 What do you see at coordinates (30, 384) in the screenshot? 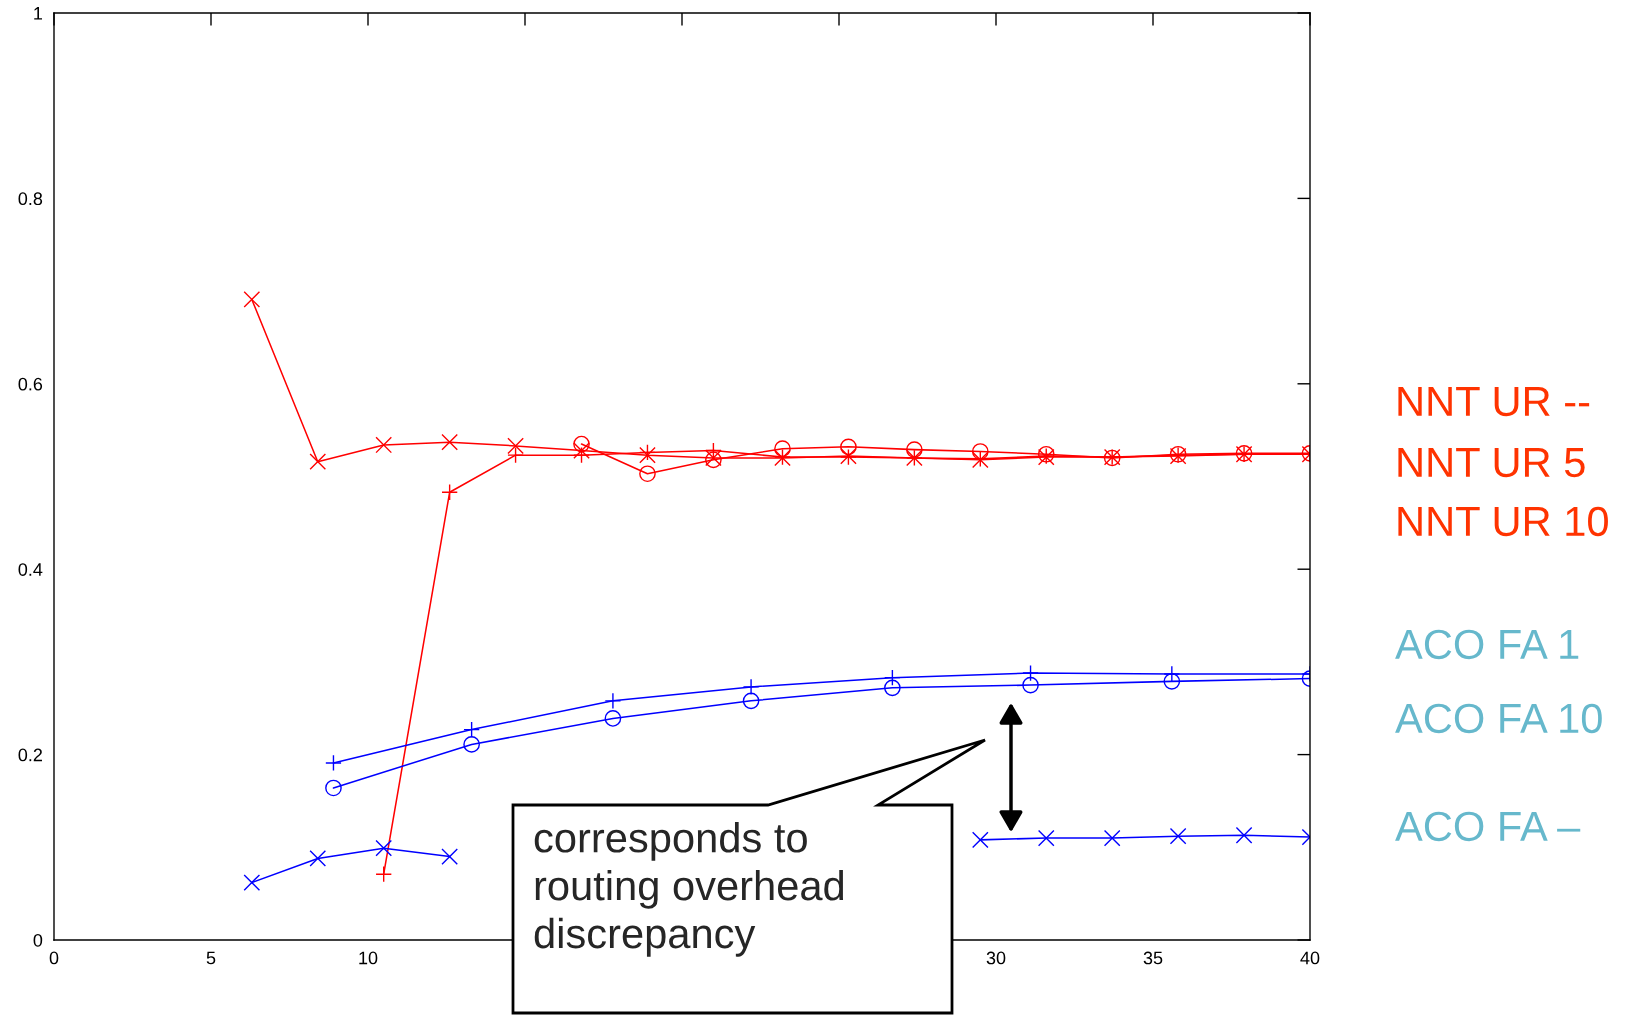
I see `y-tick-label: 0.6` at bounding box center [30, 384].